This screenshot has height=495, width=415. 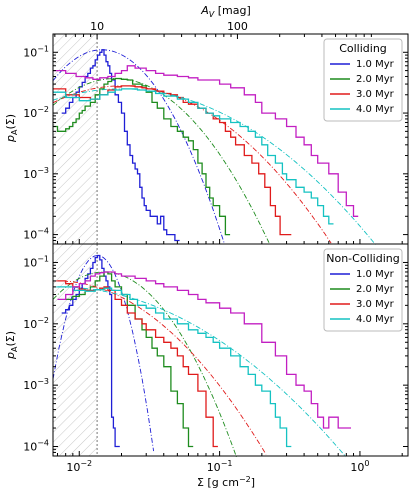 I want to click on legend-title: Colliding, so click(x=363, y=48).